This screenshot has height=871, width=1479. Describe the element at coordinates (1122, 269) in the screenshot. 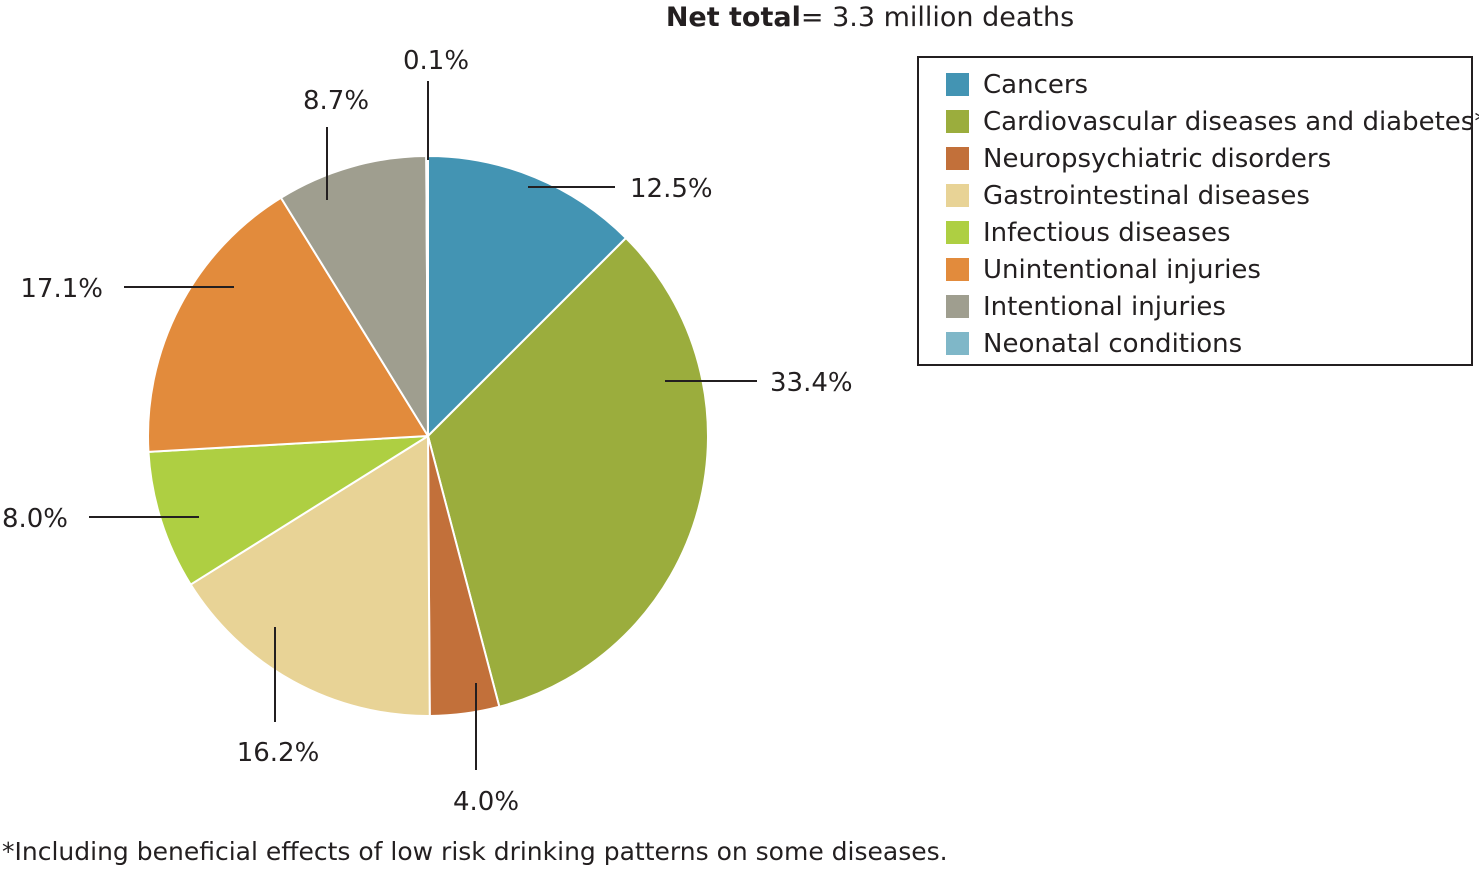

I see `legend-label: Unintentional injuries` at that location.